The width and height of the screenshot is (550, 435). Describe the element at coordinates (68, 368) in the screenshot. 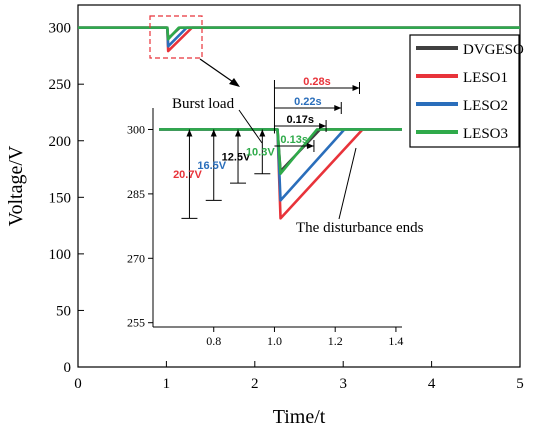

I see `y-tick-label: 0` at that location.